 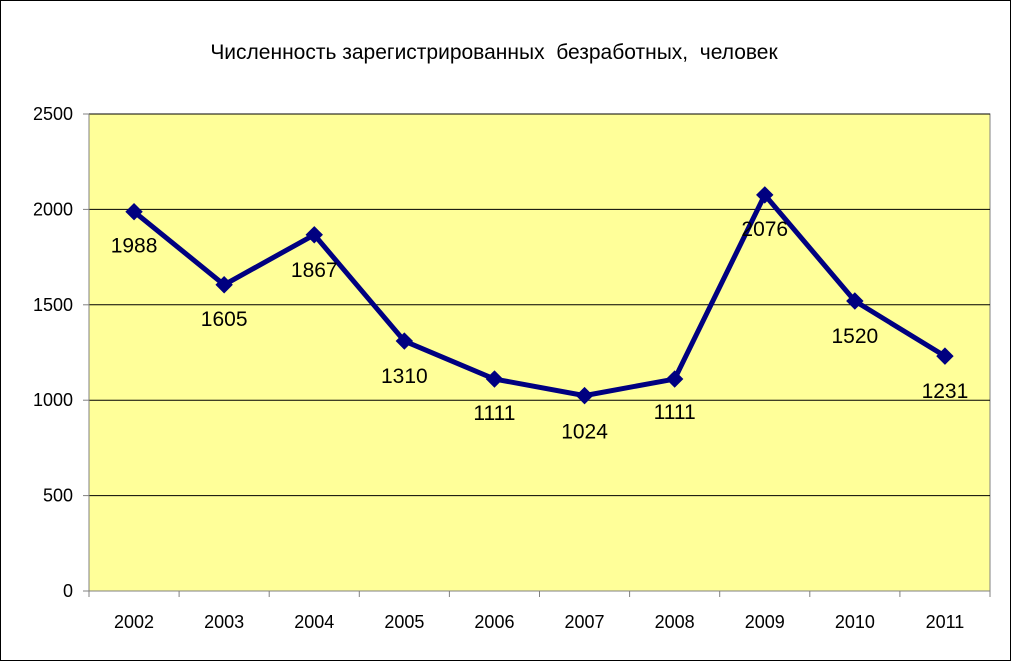 I want to click on x-tick-label: 2003, so click(x=224, y=622).